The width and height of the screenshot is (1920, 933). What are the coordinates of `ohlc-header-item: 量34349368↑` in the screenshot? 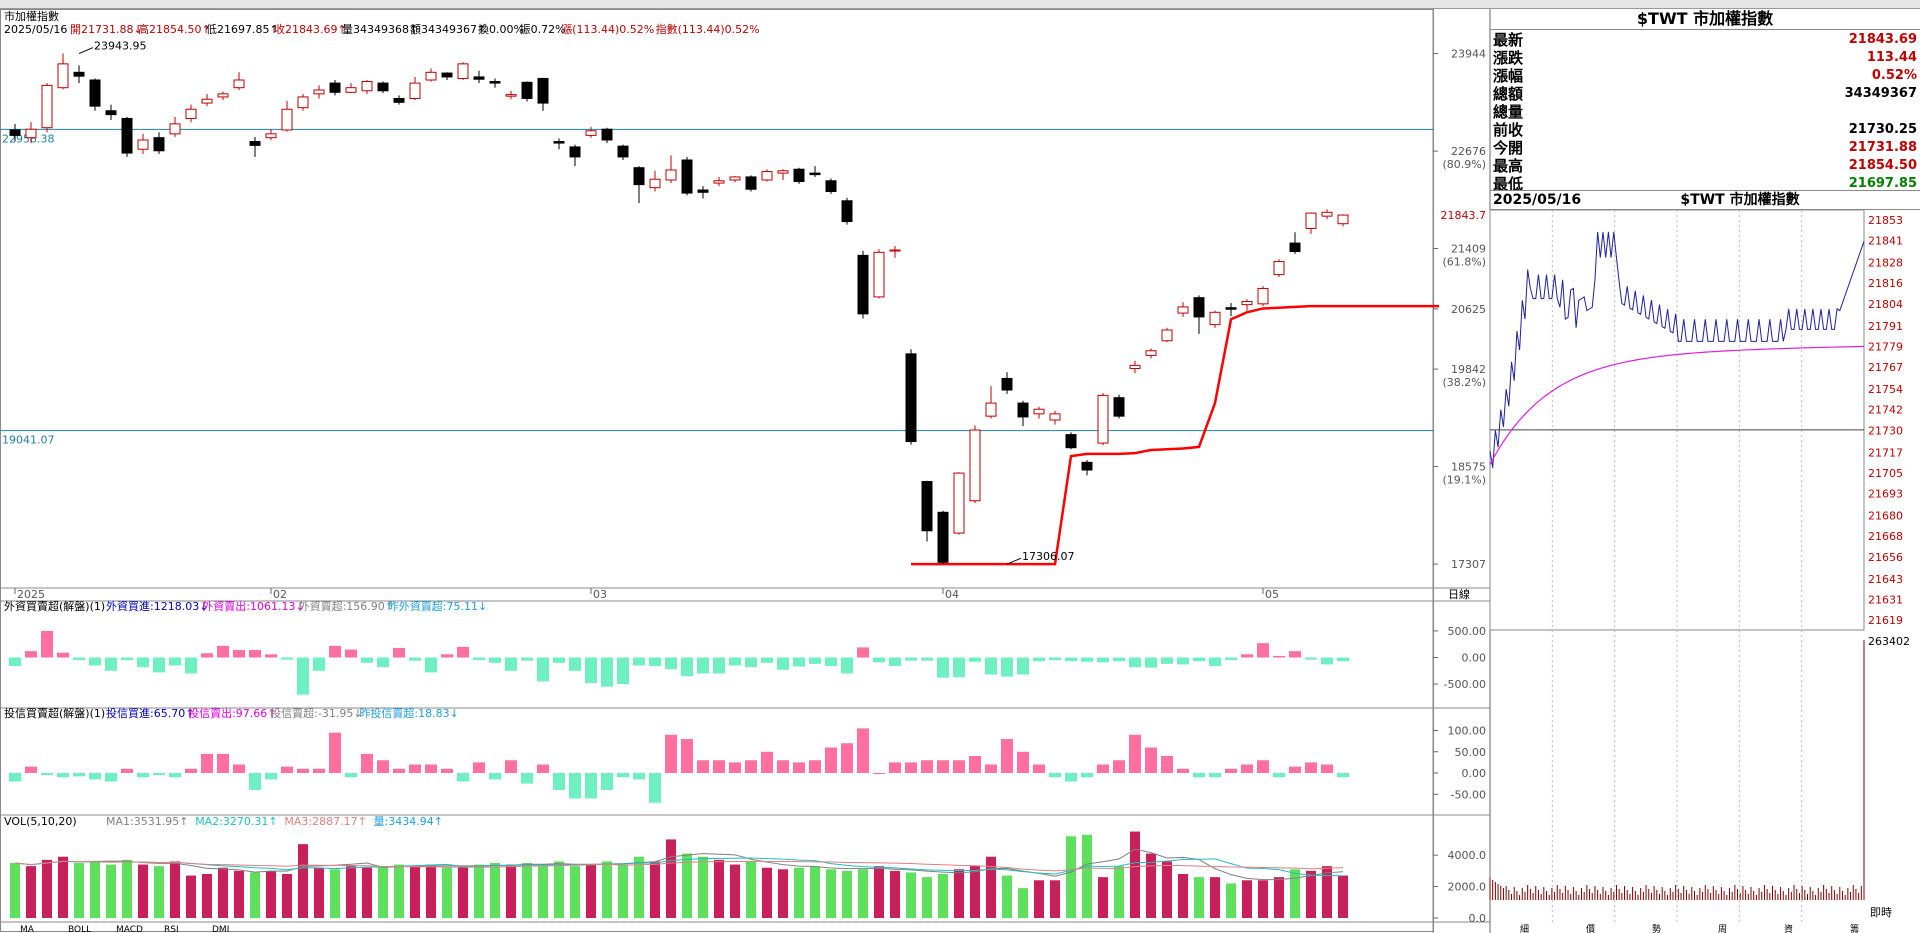 It's located at (380, 29).